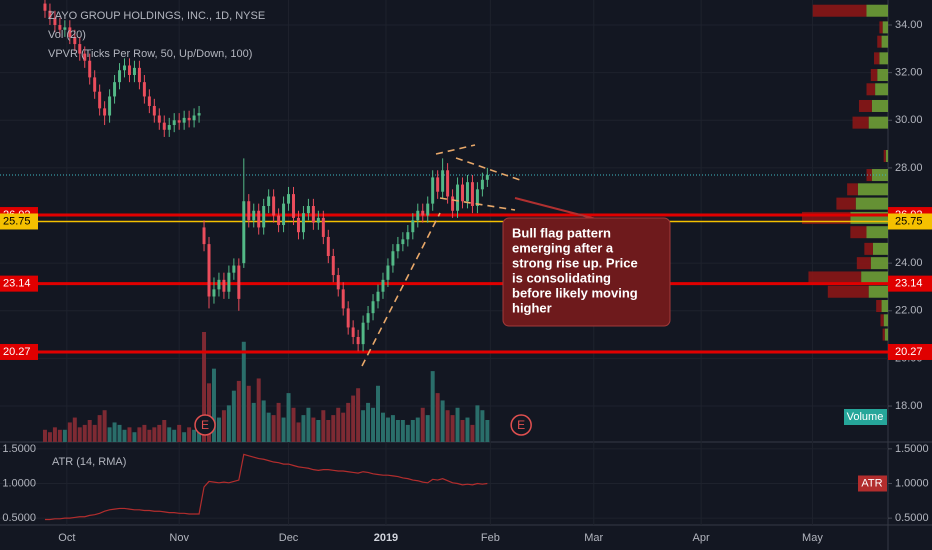  Describe the element at coordinates (441, 255) in the screenshot. I see `bull-flag-drawing` at that location.